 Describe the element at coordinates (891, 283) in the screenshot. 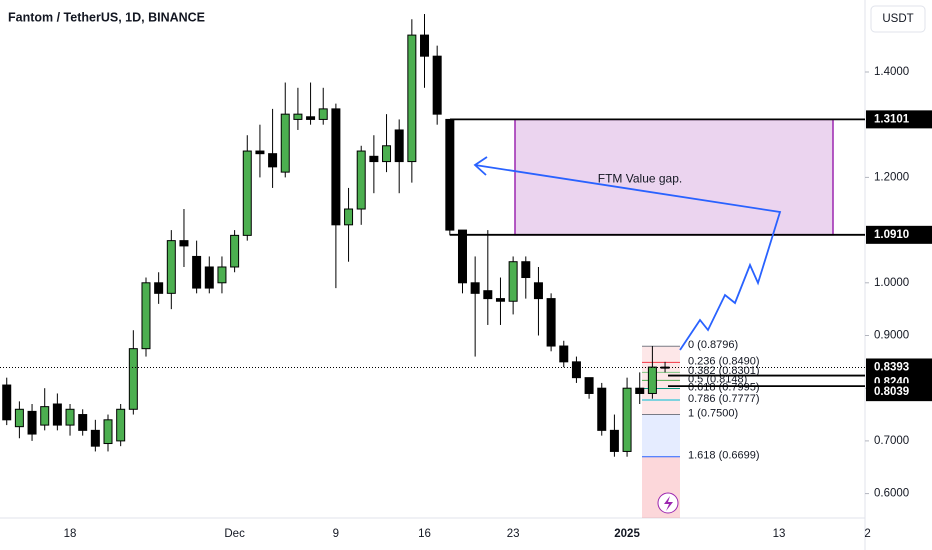

I see `y-tick-label: 1.0000` at that location.